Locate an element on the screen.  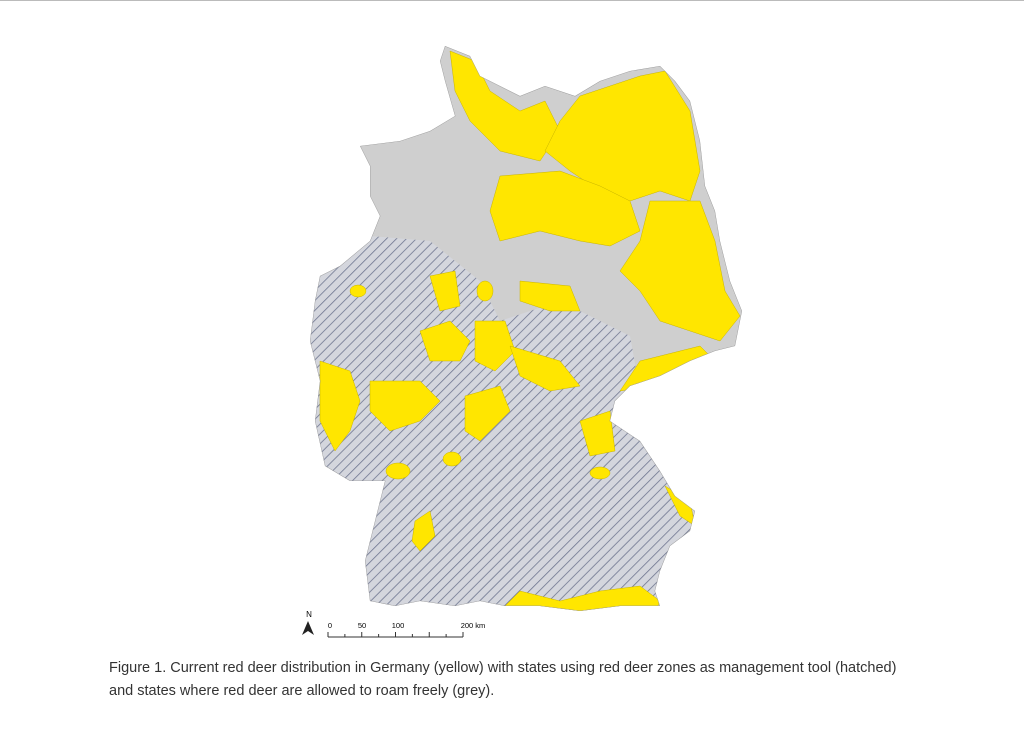
scale-bar: 0 50 100 200 km is located at coordinates (406, 629).